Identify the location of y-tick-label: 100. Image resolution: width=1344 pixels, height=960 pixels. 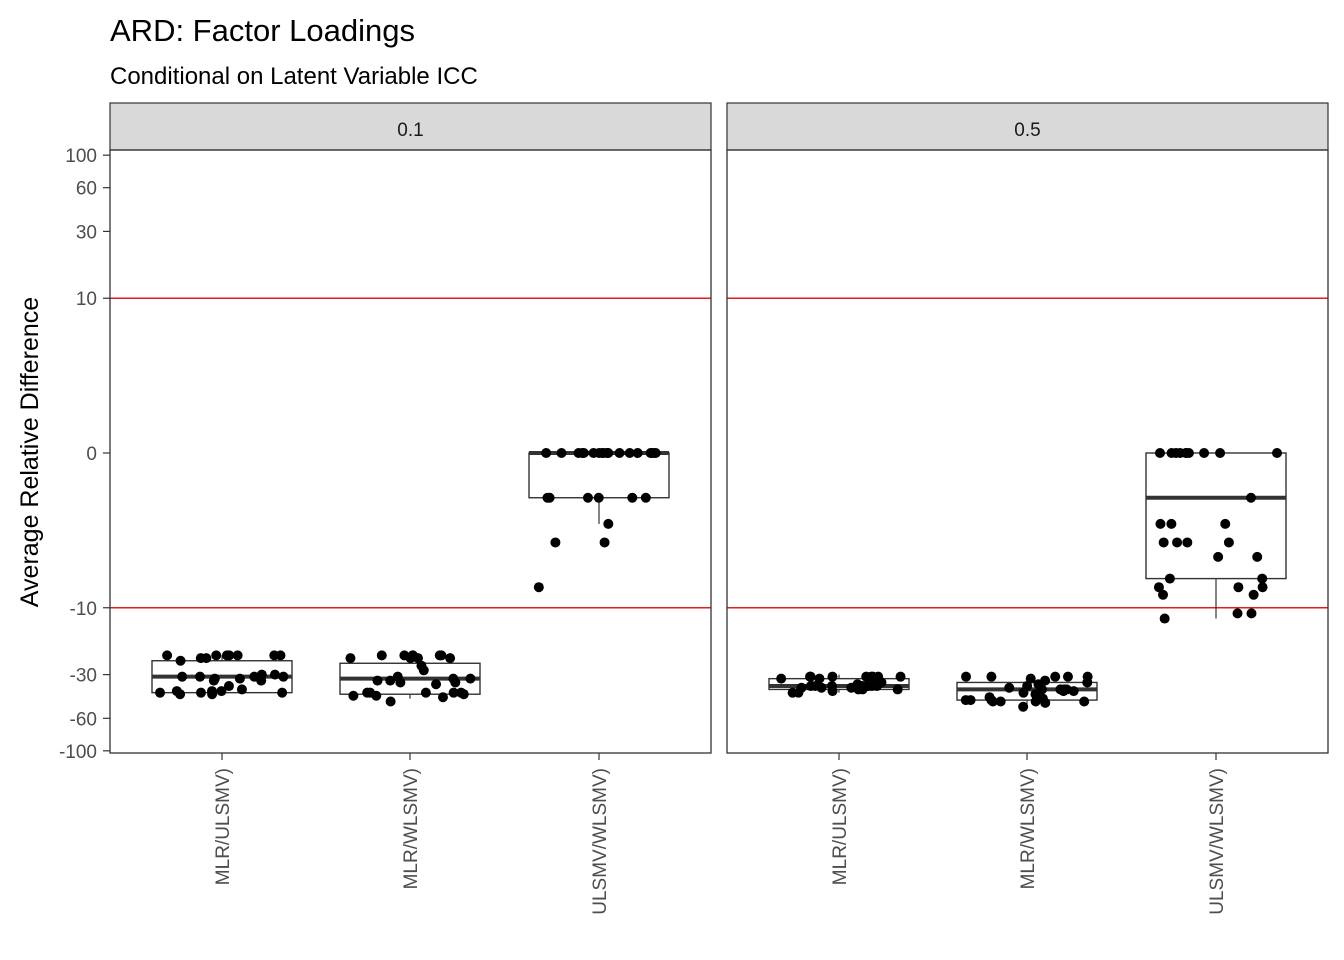
(81, 156).